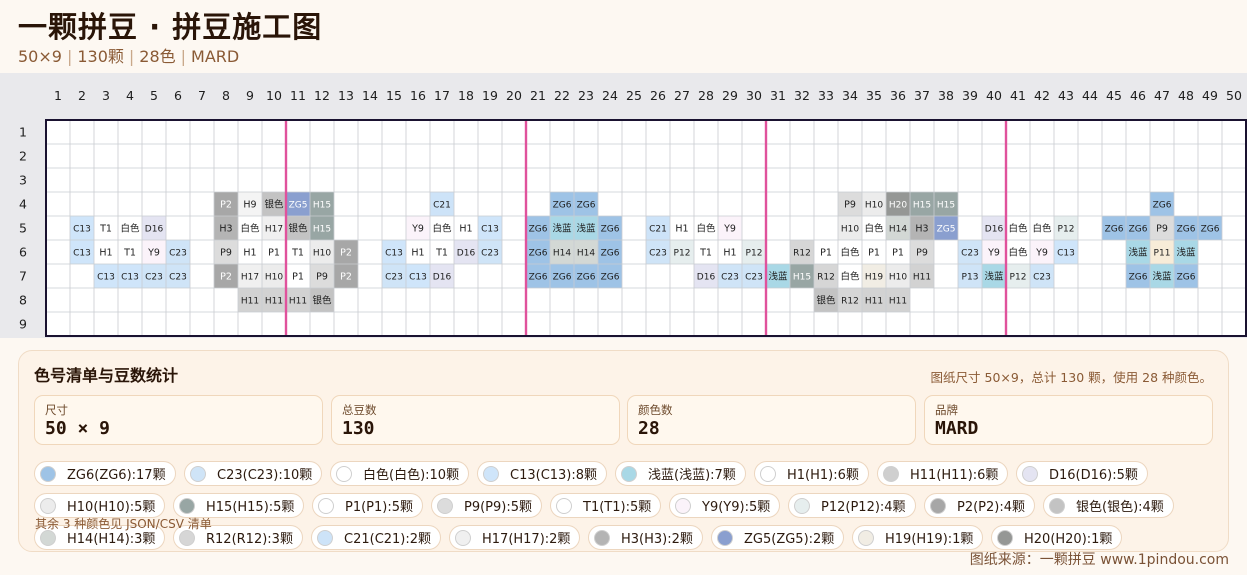 The image size is (1247, 575). What do you see at coordinates (487, 505) in the screenshot?
I see `color-chip: P9(P9):5颗` at bounding box center [487, 505].